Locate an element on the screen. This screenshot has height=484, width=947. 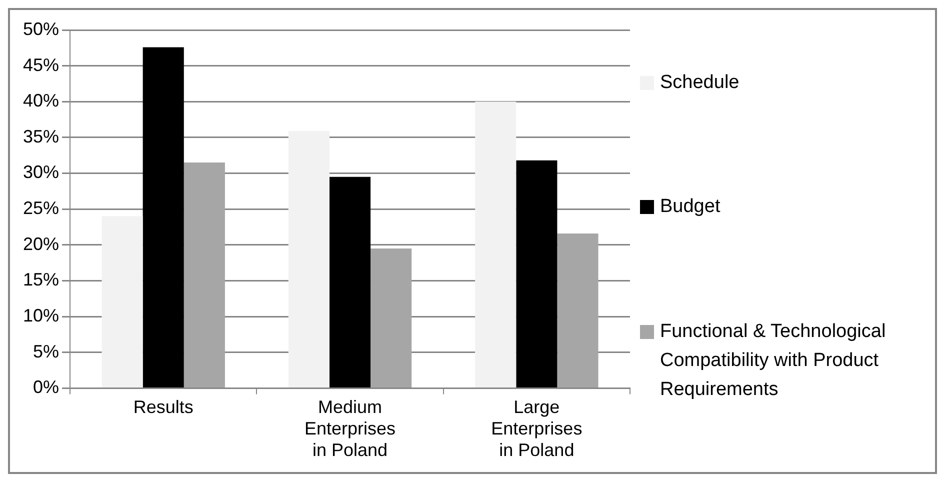
legend-label: Schedule is located at coordinates (700, 82).